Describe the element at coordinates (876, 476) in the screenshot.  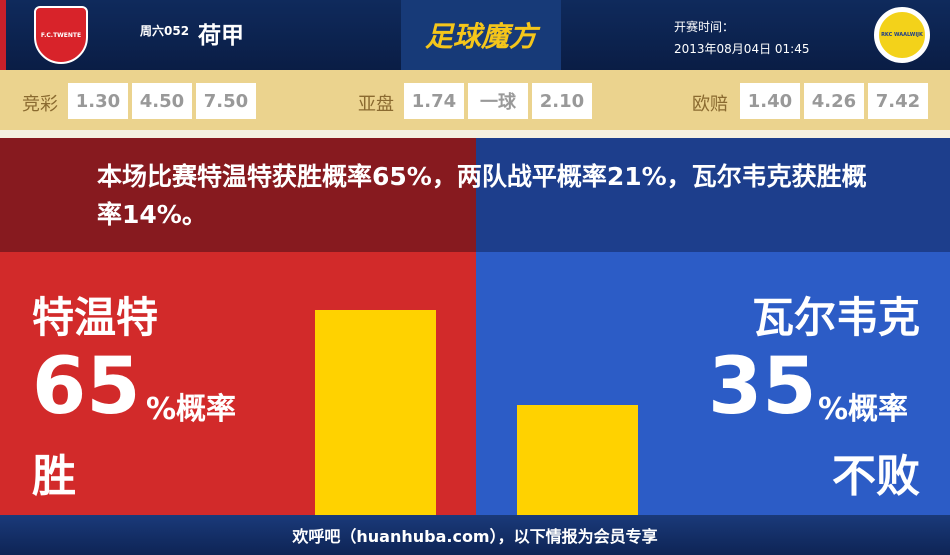
I see `away-outcome: 不败` at that location.